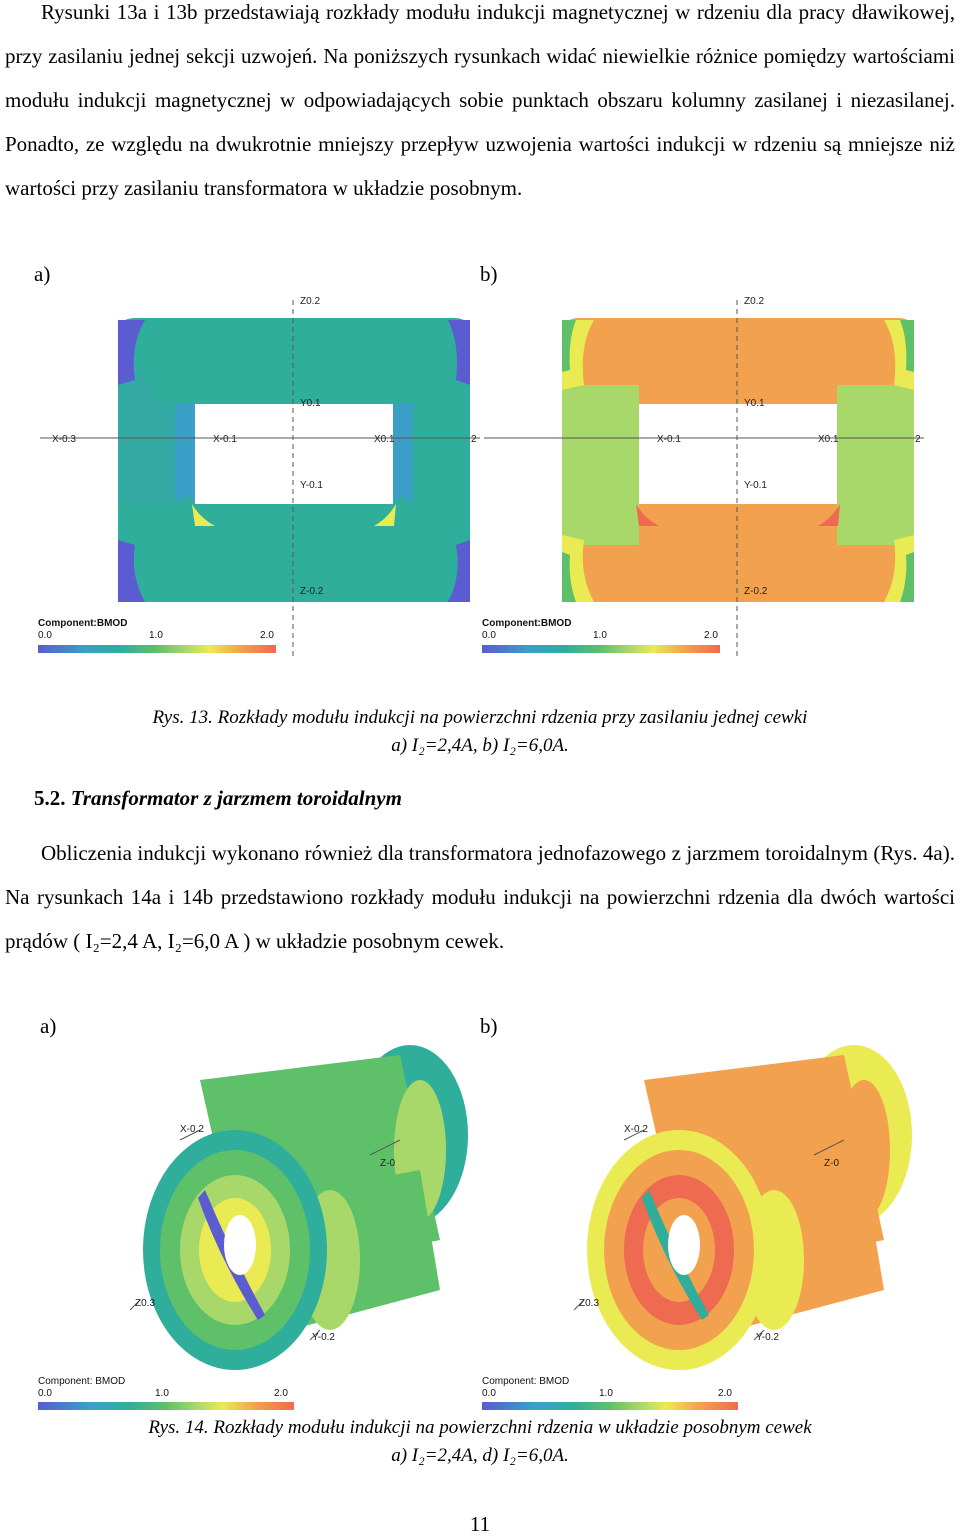  Describe the element at coordinates (756, 591) in the screenshot. I see `fig13b-axis-z-bottom: Z-0.2` at that location.